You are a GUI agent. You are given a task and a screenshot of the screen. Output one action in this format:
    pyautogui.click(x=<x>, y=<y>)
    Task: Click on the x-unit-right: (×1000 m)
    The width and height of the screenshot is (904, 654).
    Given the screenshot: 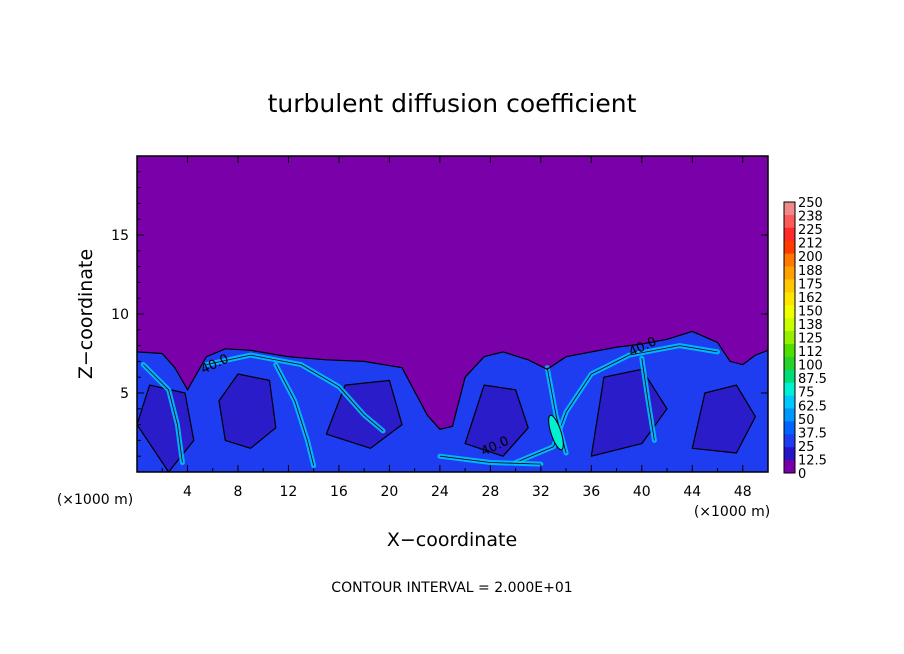 What is the action you would take?
    pyautogui.click(x=732, y=512)
    